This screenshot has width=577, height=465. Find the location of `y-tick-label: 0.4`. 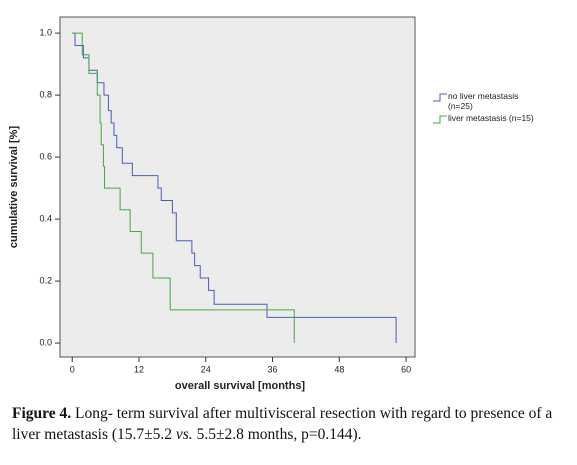

y-tick-label: 0.4 is located at coordinates (45, 218).